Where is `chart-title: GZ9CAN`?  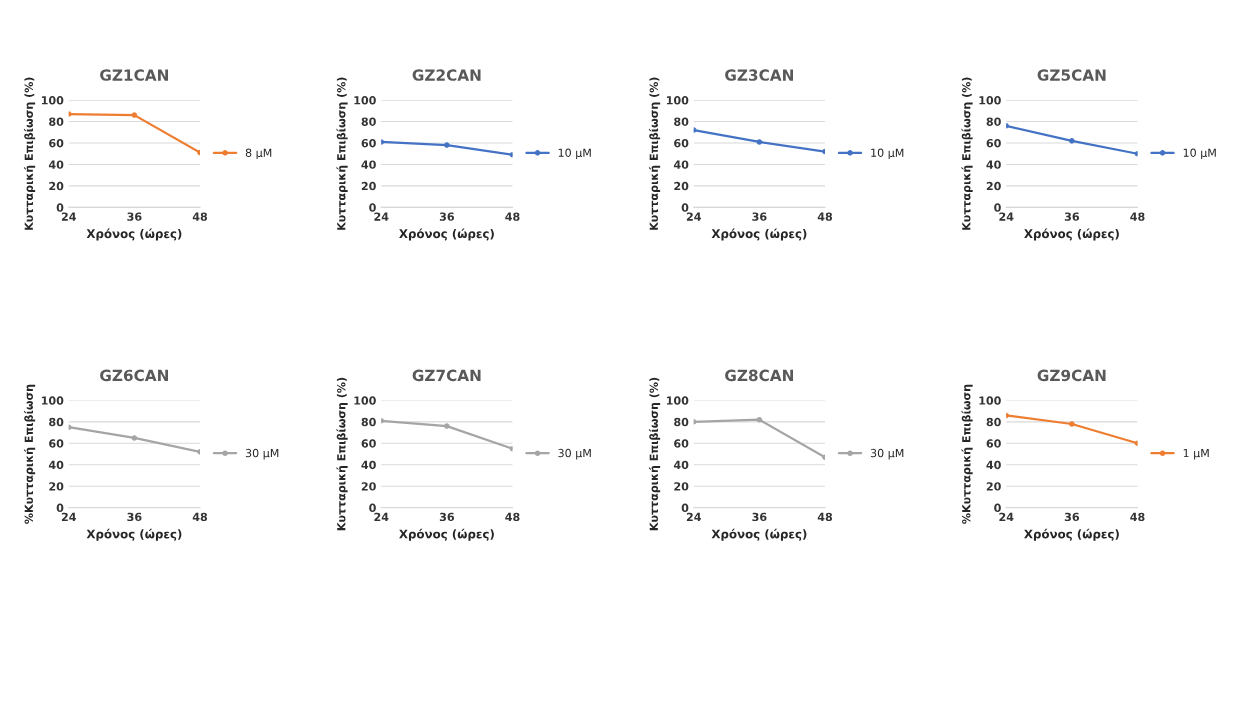 chart-title: GZ9CAN is located at coordinates (1071, 375).